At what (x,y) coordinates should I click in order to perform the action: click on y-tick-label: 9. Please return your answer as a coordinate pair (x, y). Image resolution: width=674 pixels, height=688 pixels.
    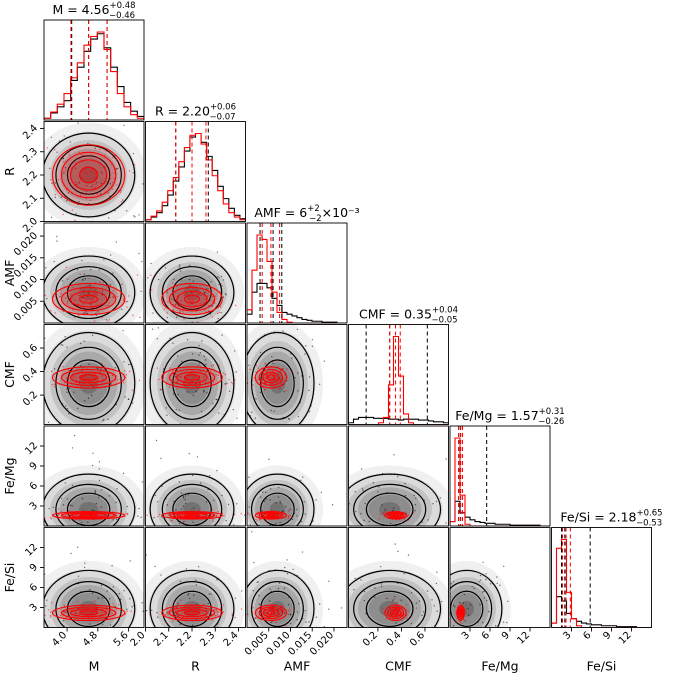
    Looking at the image, I should click on (34, 466).